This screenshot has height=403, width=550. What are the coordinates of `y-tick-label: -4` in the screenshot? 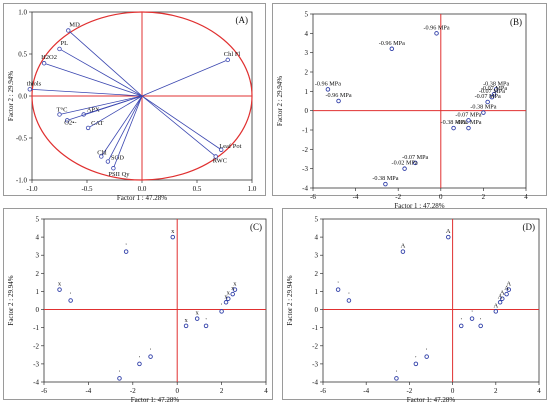 It's located at (315, 383).